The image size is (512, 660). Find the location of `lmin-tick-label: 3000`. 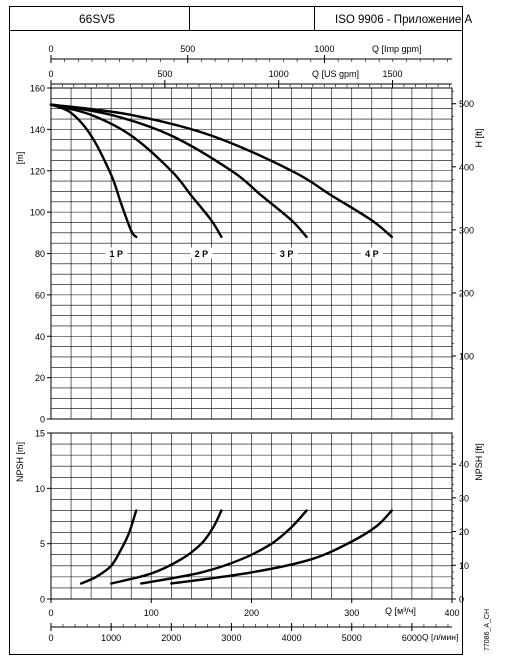

lmin-tick-label: 3000 is located at coordinates (231, 638).